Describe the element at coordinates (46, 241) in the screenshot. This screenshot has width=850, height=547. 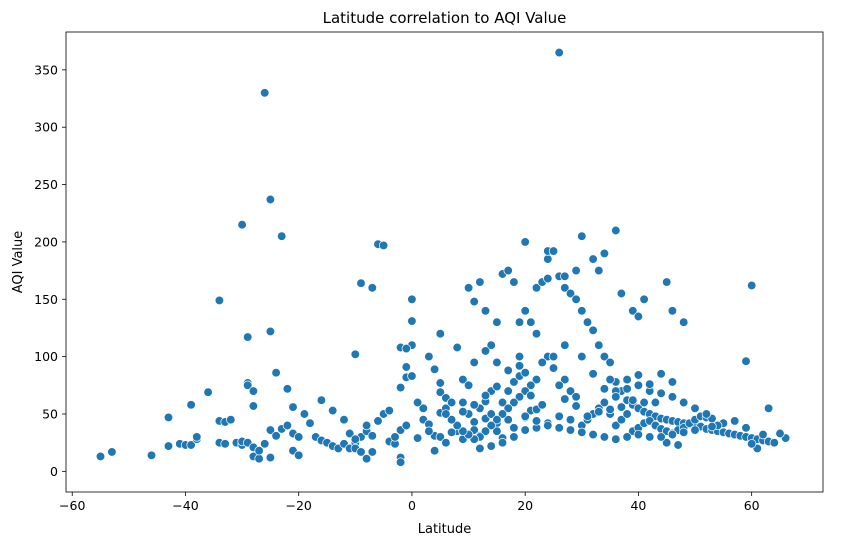
I see `y-tick-label: 200` at that location.